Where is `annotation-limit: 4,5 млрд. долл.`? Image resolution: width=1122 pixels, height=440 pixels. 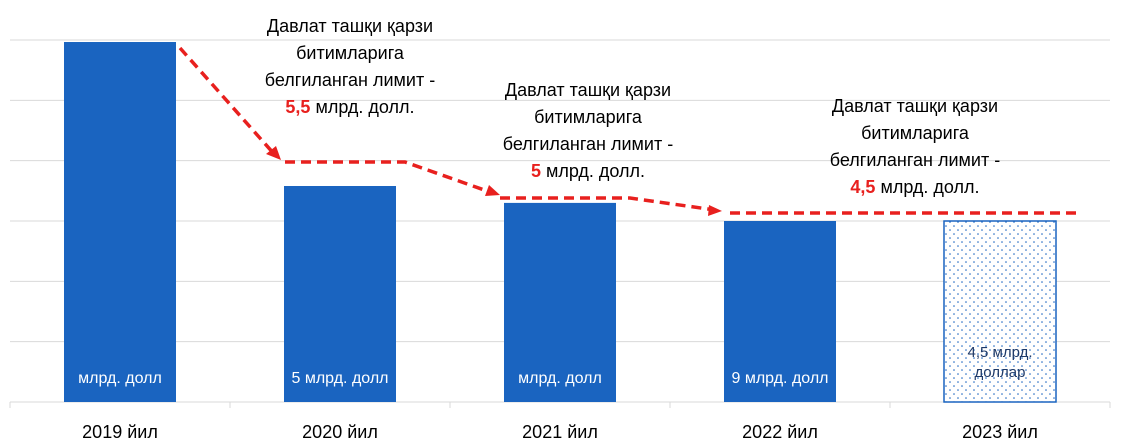 annotation-limit: 4,5 млрд. долл. is located at coordinates (914, 187).